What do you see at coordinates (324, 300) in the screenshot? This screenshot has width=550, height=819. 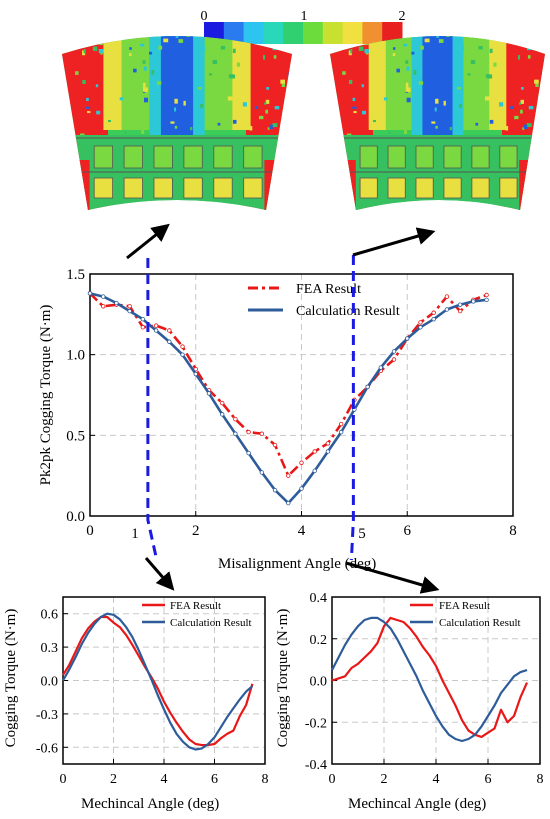 I see `main-chart-legend: FEA Result Calculation Result` at bounding box center [324, 300].